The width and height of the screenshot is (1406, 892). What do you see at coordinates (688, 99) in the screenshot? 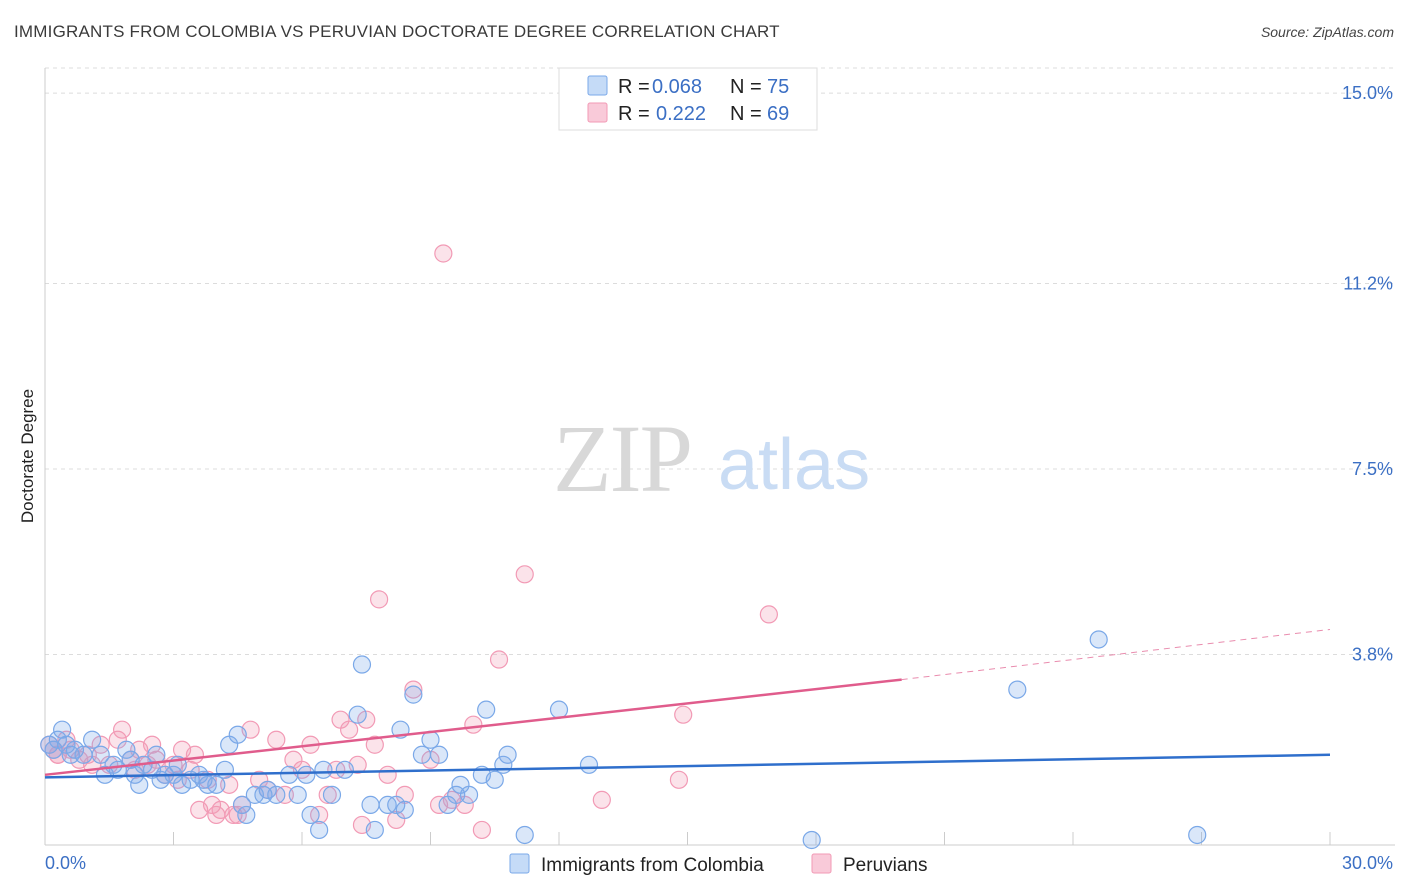
I see `correlation-legend: R = 0.068 N = 75 R = 0.222 N = 69` at bounding box center [688, 99].